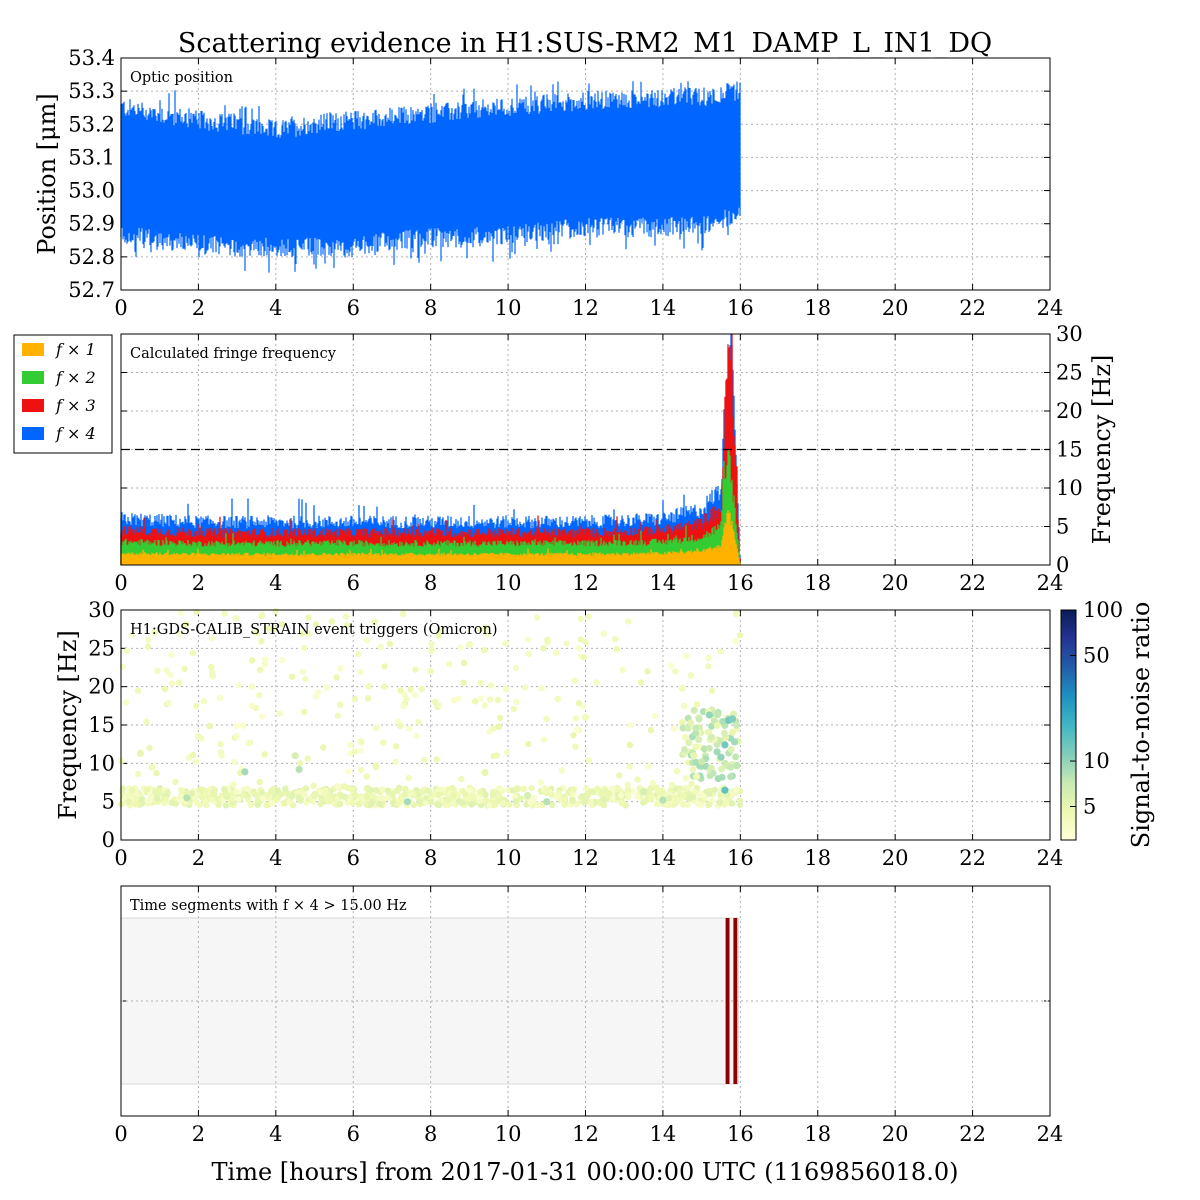 Image resolution: width=1200 pixels, height=1200 pixels. Describe the element at coordinates (429, 1001) in the screenshot. I see `known-segment-band` at that location.